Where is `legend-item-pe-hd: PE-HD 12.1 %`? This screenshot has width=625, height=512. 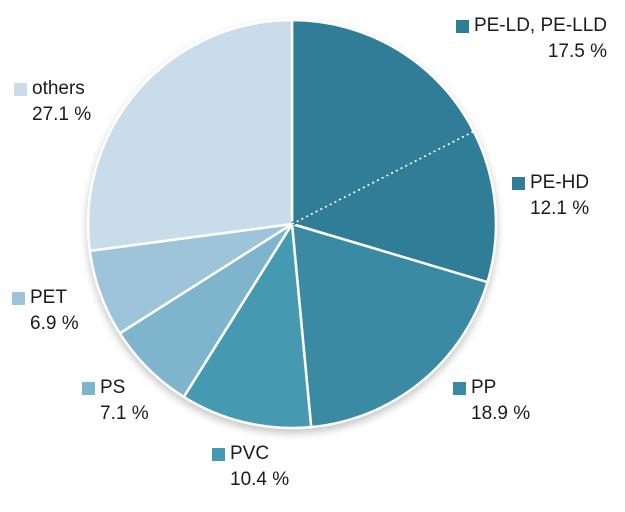
legend-item-pe-hd: PE-HD 12.1 % is located at coordinates (550, 196).